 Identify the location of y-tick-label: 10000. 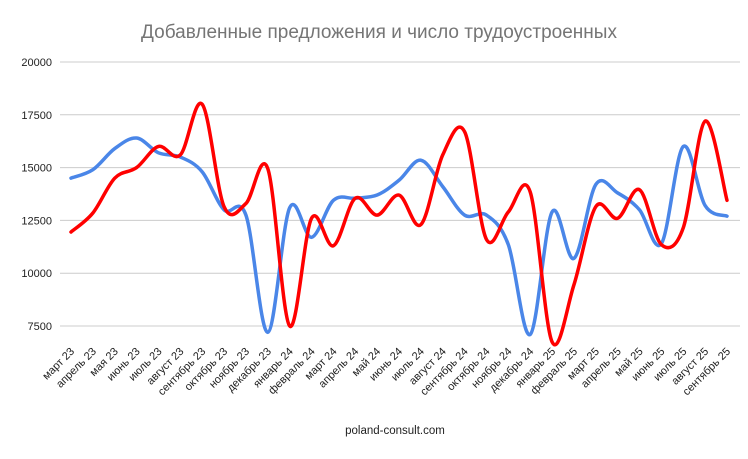
(36, 274).